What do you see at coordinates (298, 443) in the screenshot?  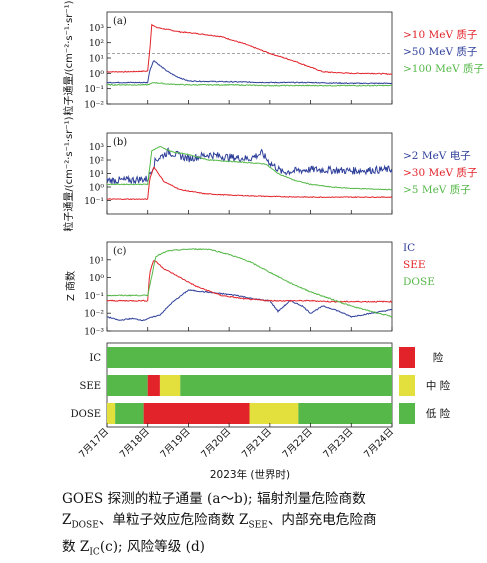 I see `x-tick-label: 7月22日` at bounding box center [298, 443].